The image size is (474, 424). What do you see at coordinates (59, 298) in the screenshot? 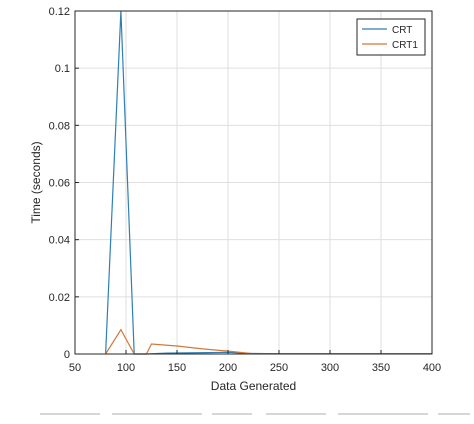
I see `y-tick-label: 0.02` at bounding box center [59, 298].